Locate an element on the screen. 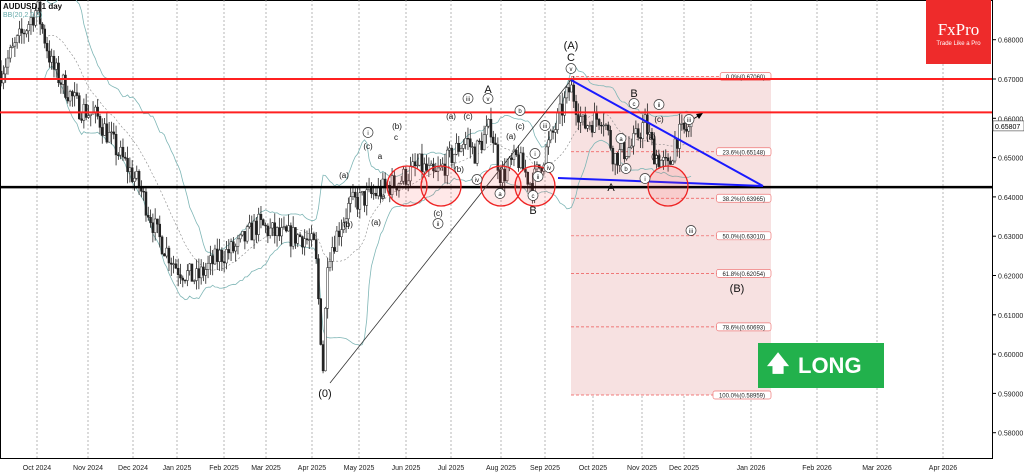  fxpro-logo: FxPro Trade Like a Pro is located at coordinates (958, 32).